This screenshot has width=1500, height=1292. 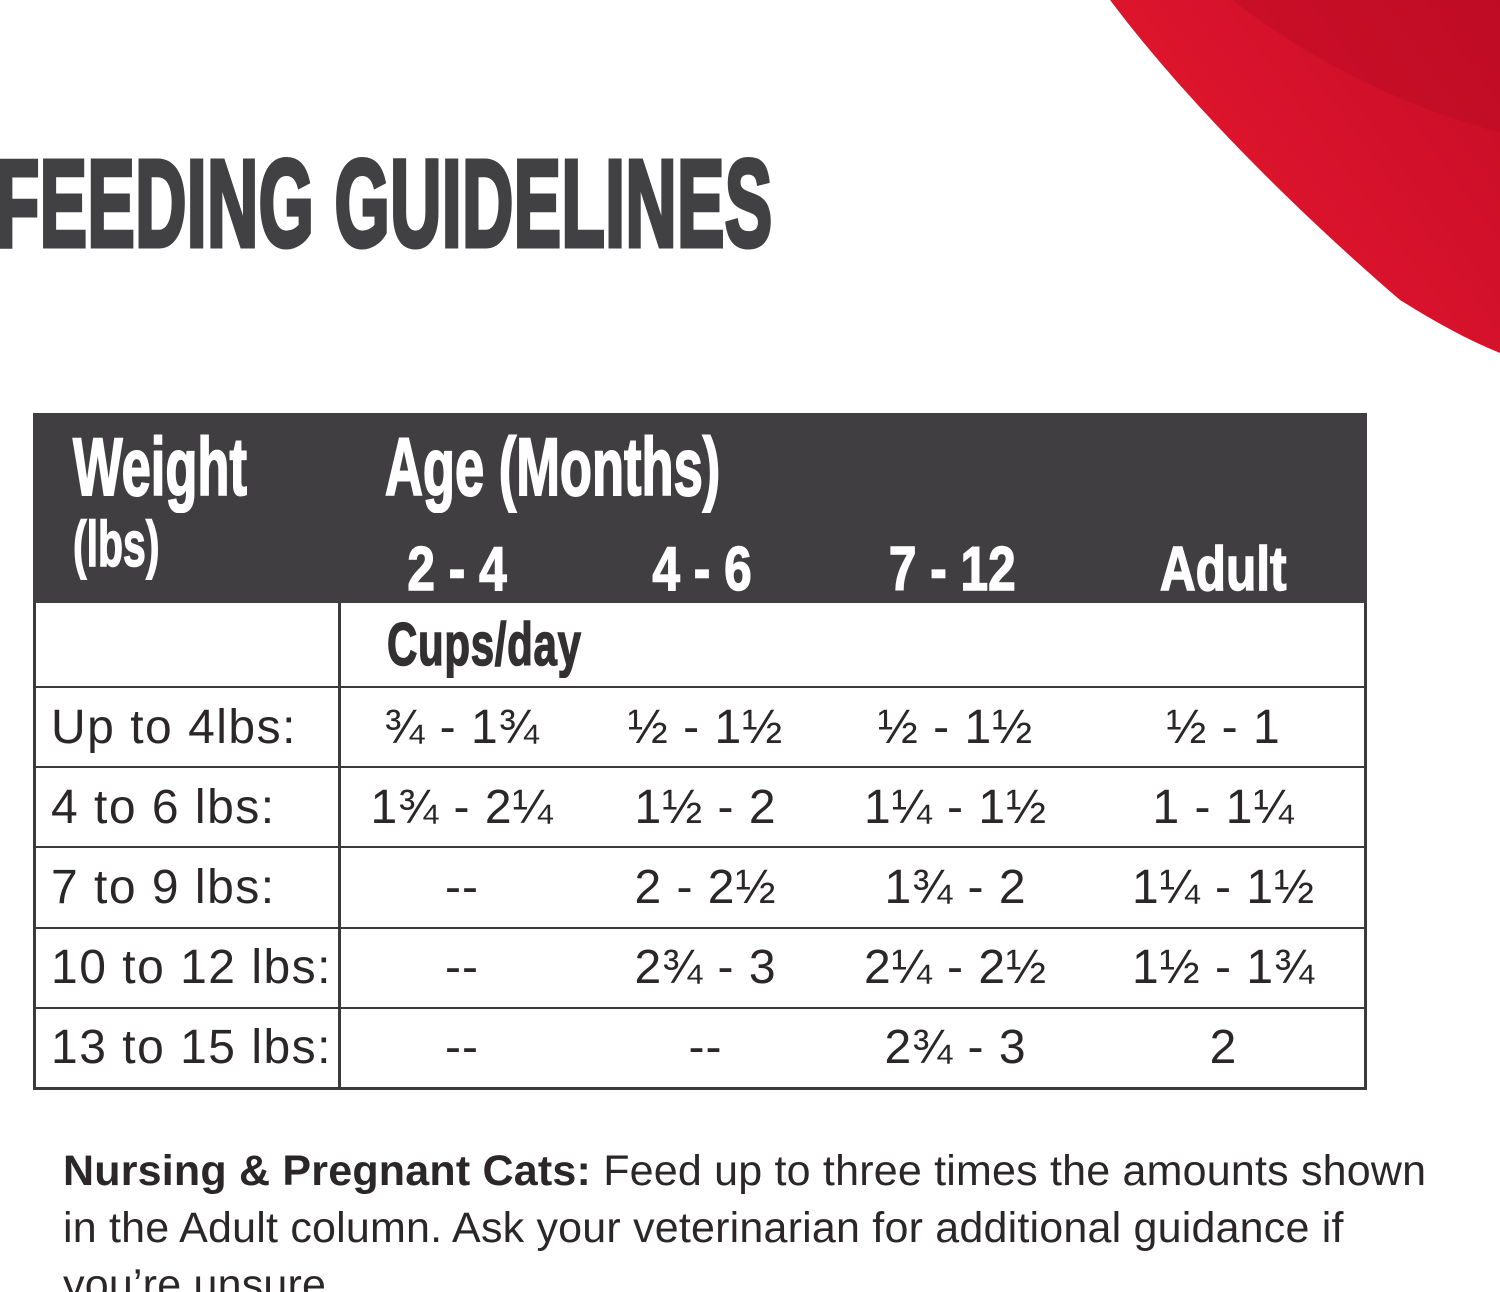 What do you see at coordinates (705, 806) in the screenshot?
I see `feeding-value: 1½ - 2` at bounding box center [705, 806].